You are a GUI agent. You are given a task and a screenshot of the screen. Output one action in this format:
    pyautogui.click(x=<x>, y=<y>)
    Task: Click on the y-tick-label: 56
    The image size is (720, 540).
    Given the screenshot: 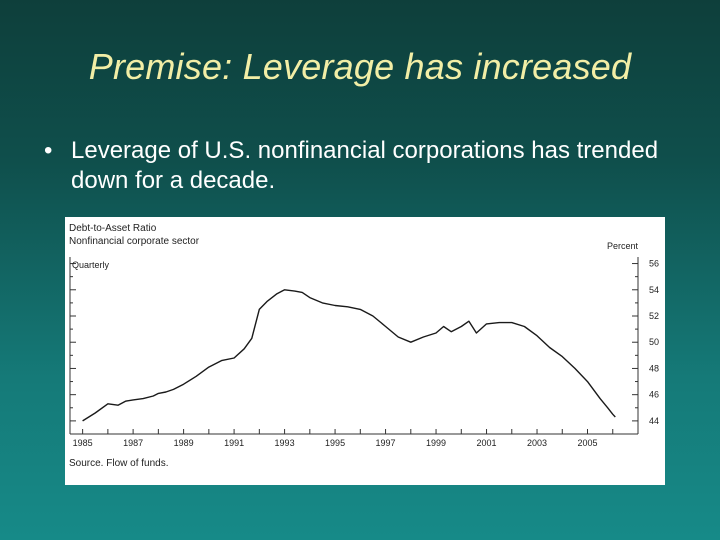 What is the action you would take?
    pyautogui.click(x=654, y=264)
    